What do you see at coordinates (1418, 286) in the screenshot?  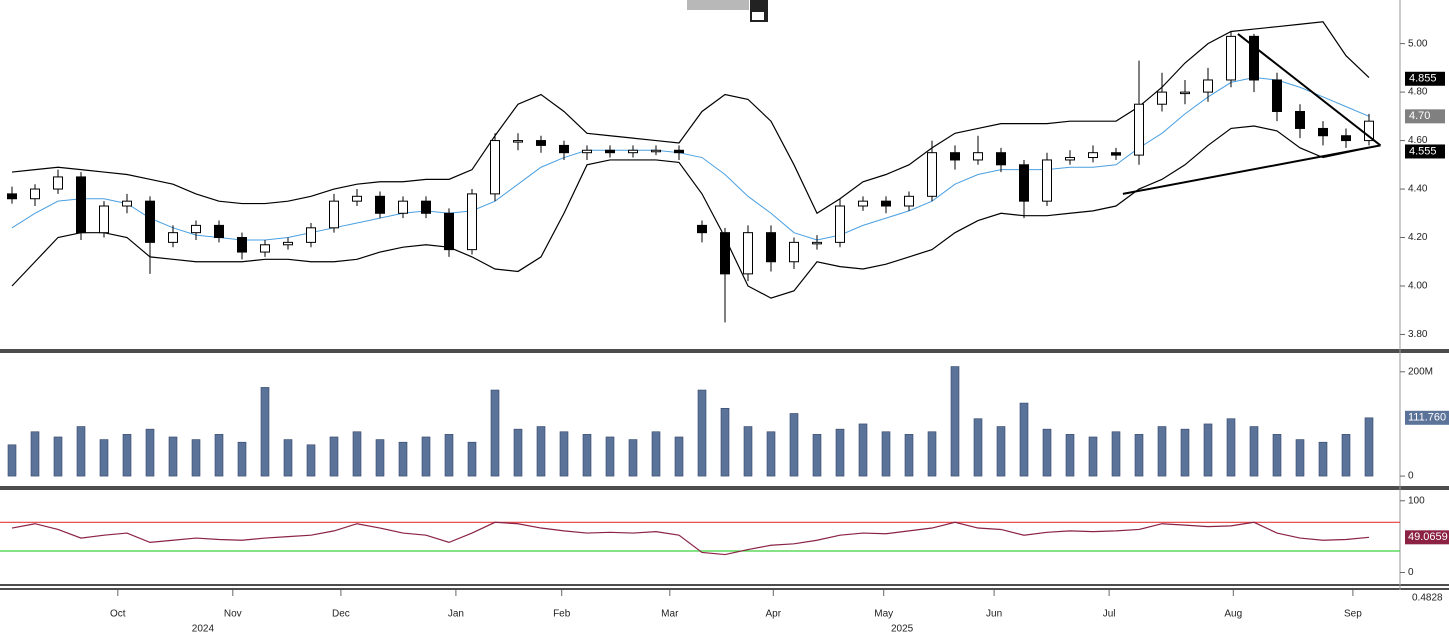 I see `y-tick-label: 4.00` at bounding box center [1418, 286].